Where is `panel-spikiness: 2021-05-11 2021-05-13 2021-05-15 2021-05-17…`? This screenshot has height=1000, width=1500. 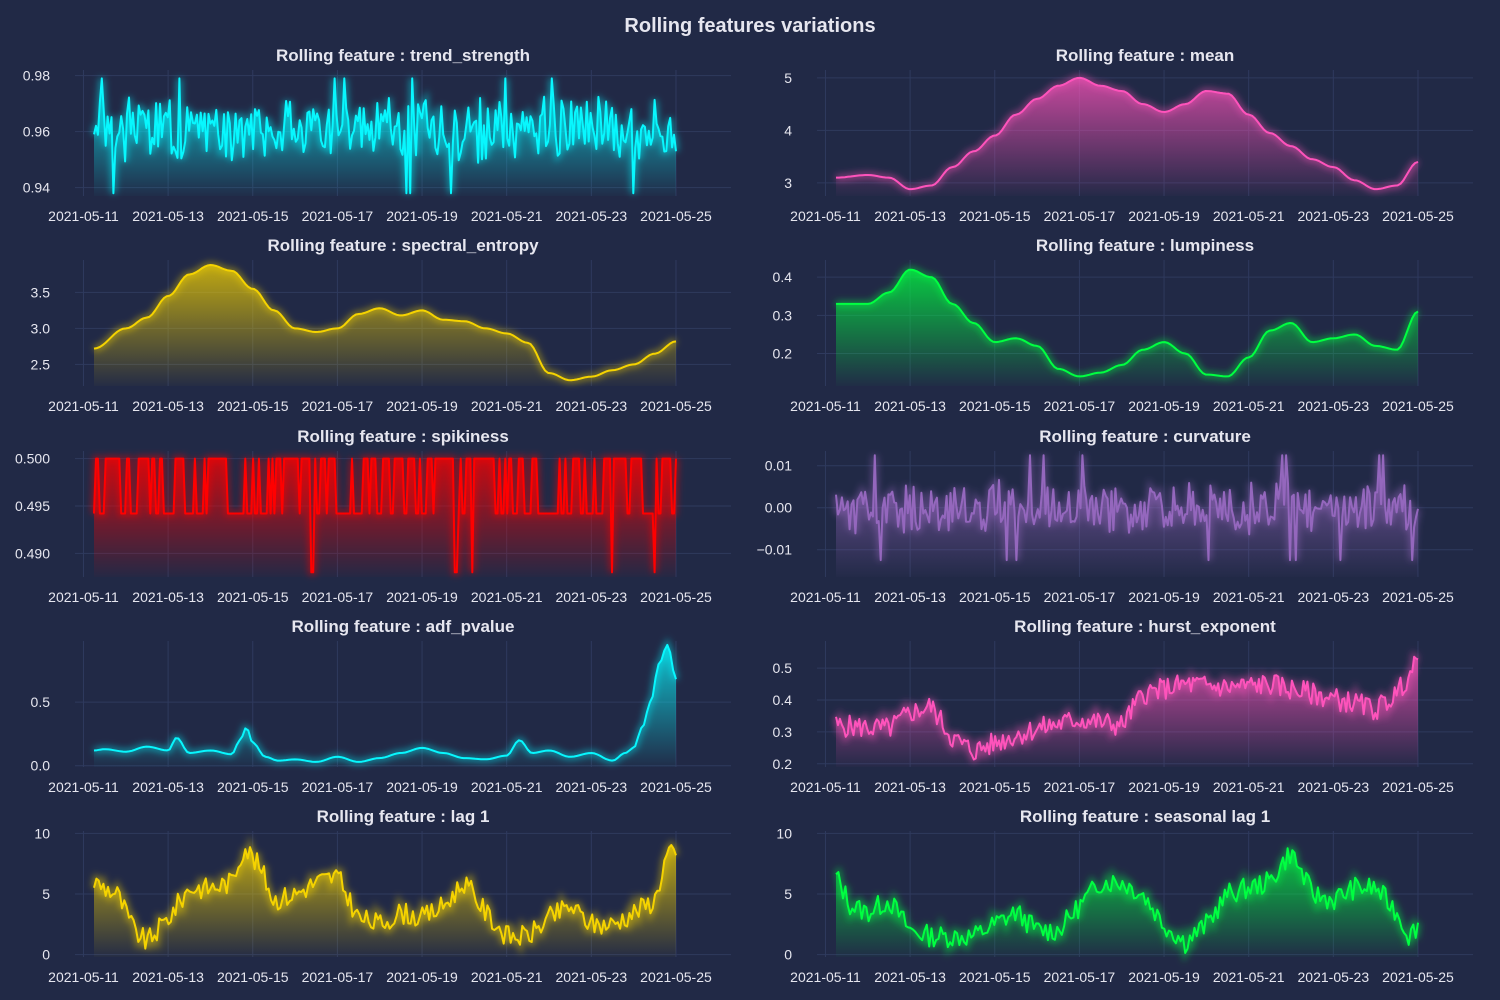
panel-spikiness: 2021-05-11 2021-05-13 2021-05-15 2021-05-17… is located at coordinates (373, 516).